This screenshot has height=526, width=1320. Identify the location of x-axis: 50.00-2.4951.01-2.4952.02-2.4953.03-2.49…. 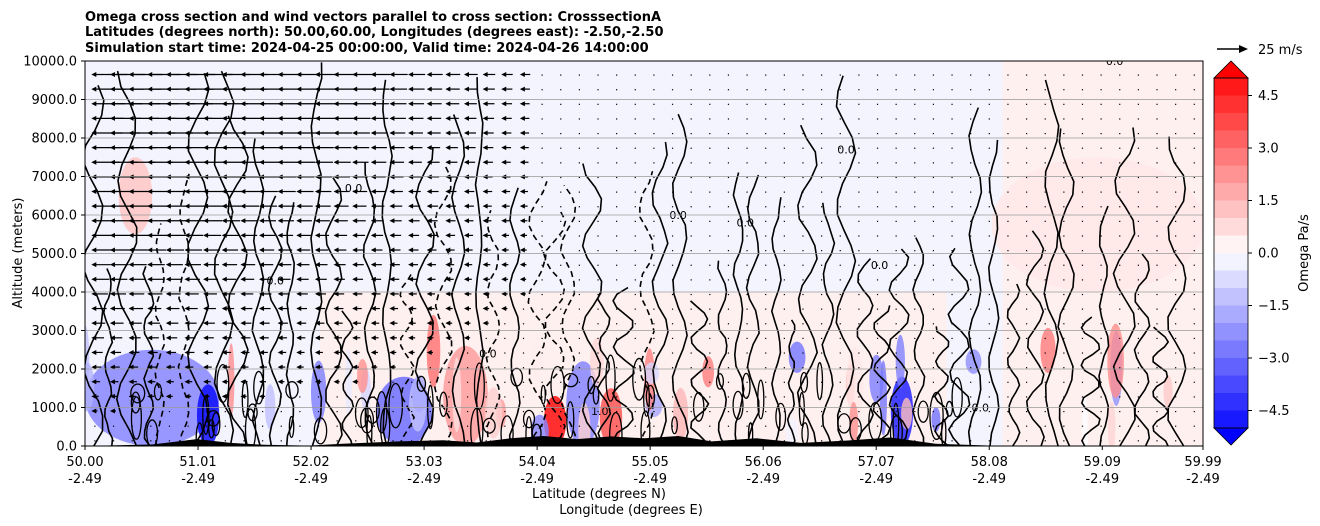
(644, 466).